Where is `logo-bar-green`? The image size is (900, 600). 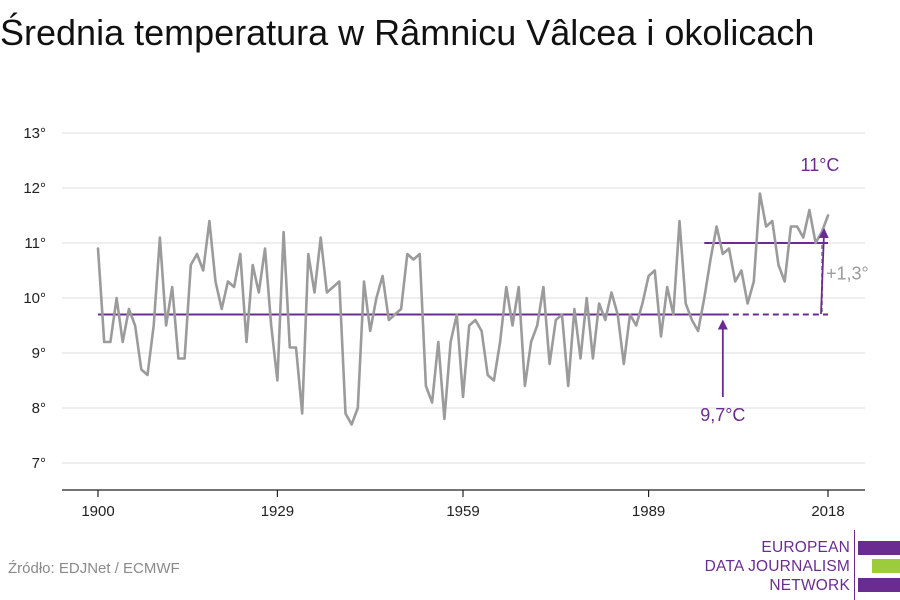 logo-bar-green is located at coordinates (886, 566).